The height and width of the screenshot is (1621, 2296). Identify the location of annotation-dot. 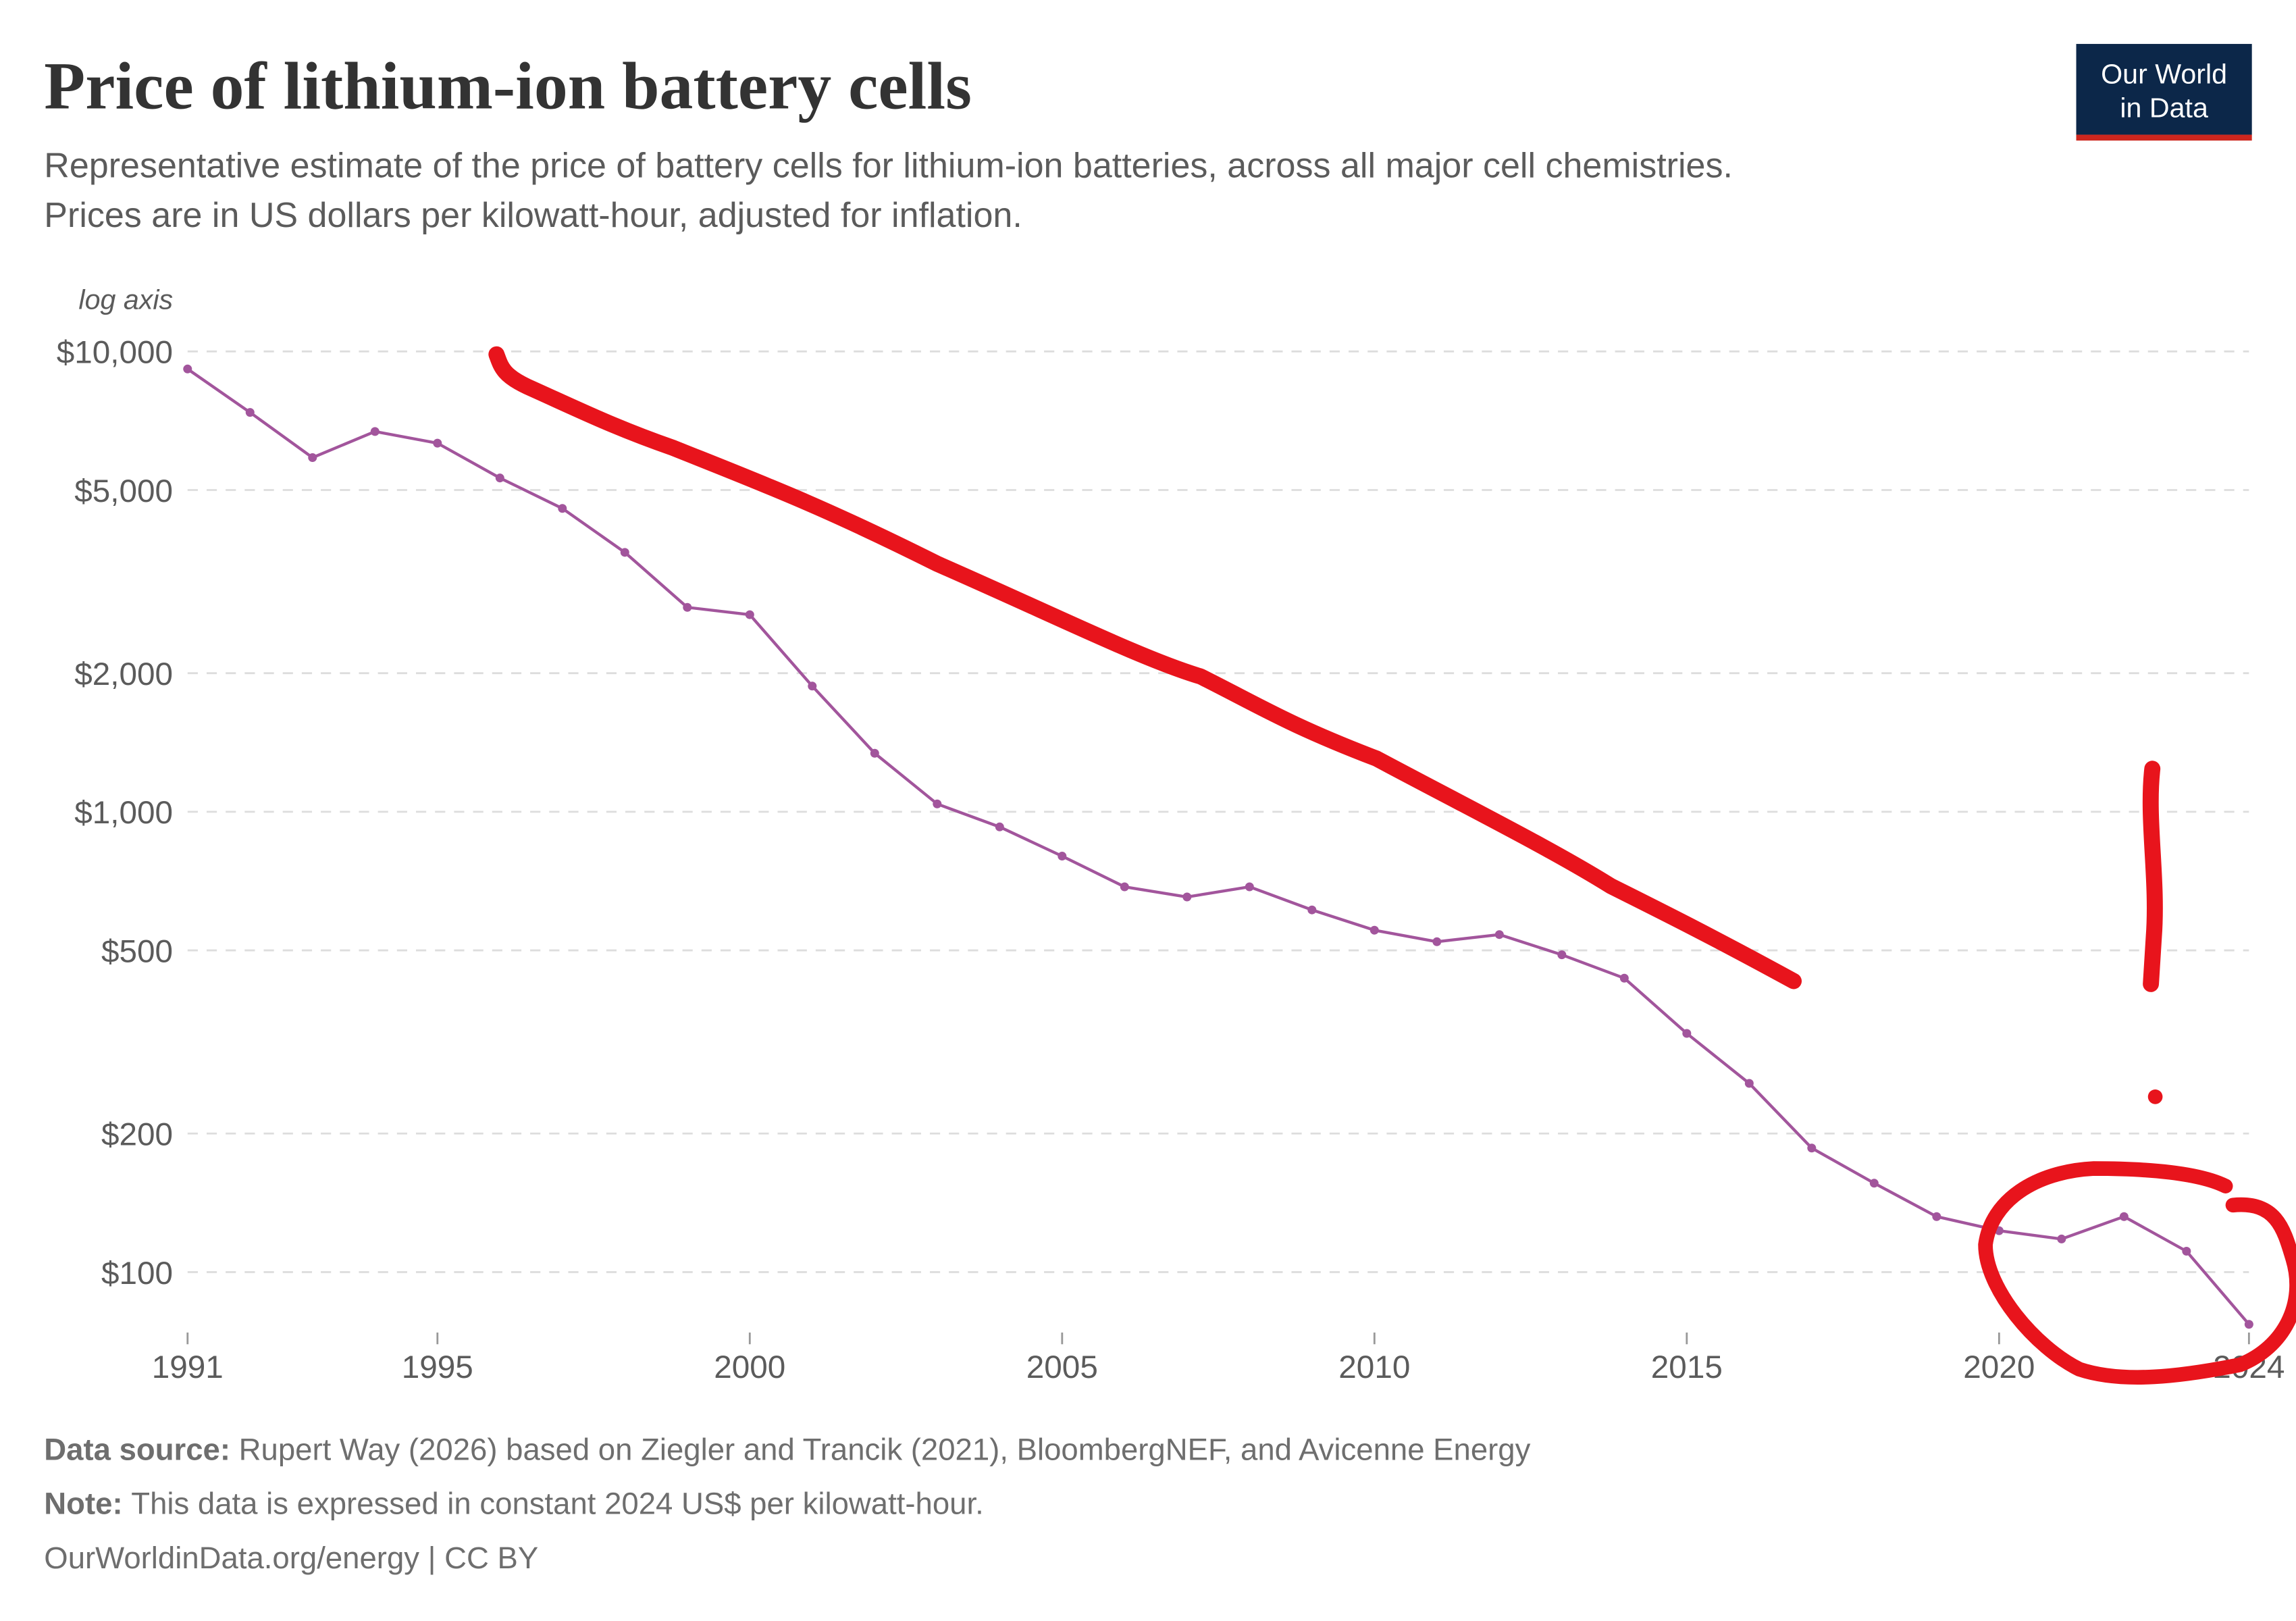
(2155, 1096).